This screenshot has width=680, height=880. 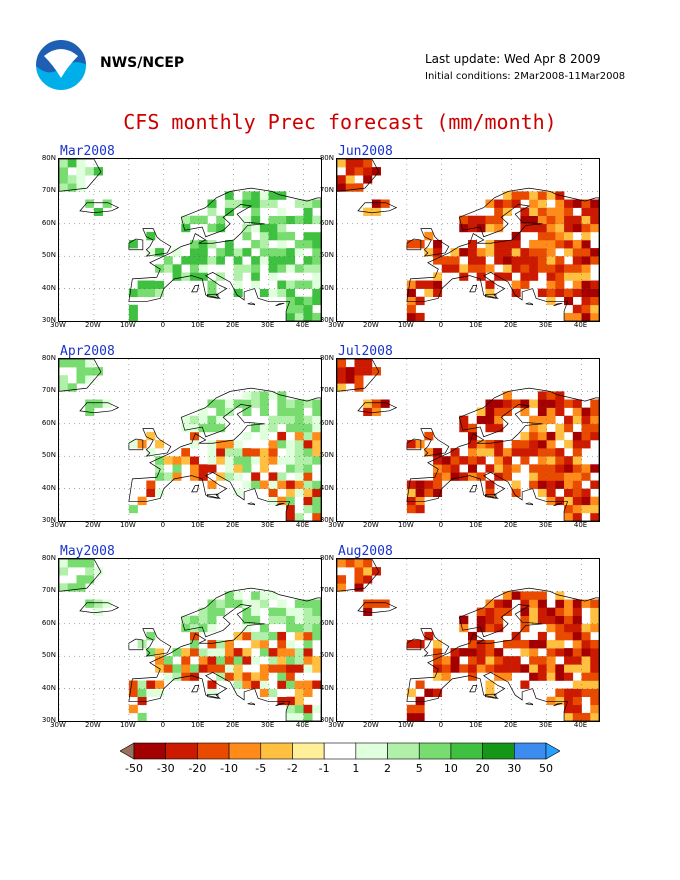 What do you see at coordinates (482, 768) in the screenshot?
I see `legend-label: 20` at bounding box center [482, 768].